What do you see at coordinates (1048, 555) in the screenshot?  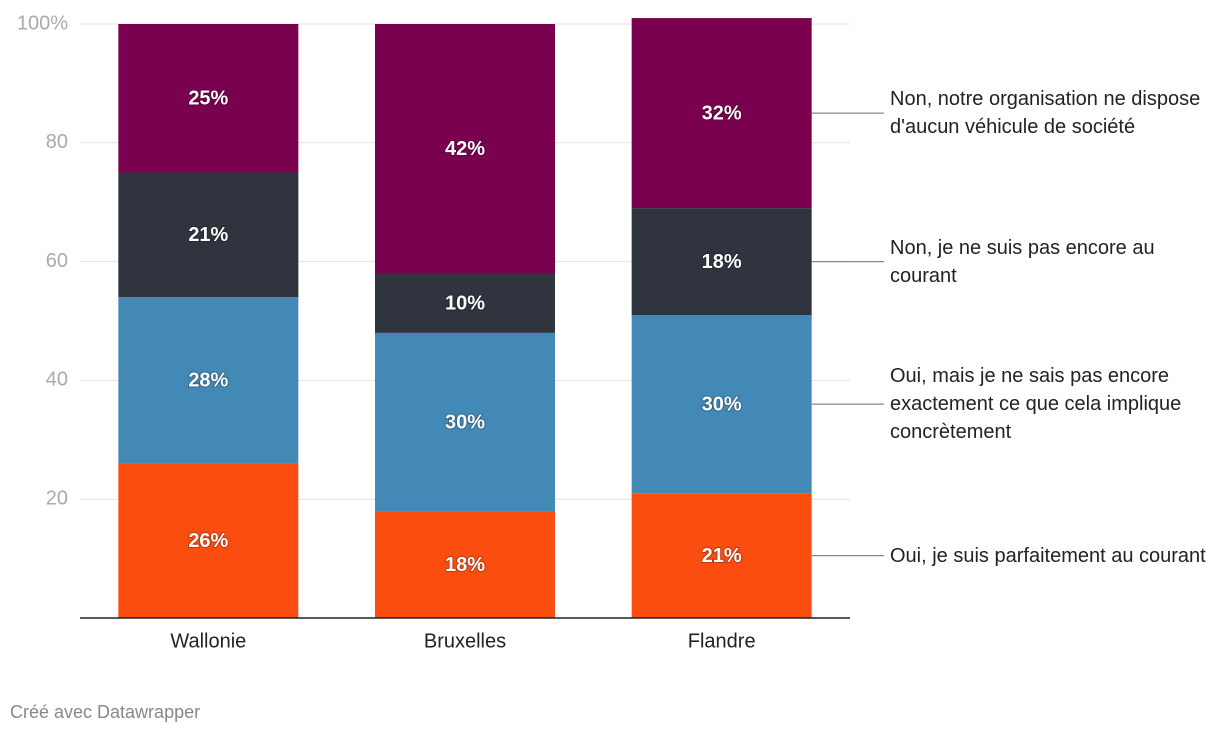 I see `legend-label: Oui, je suis parfaitement au courant` at bounding box center [1048, 555].